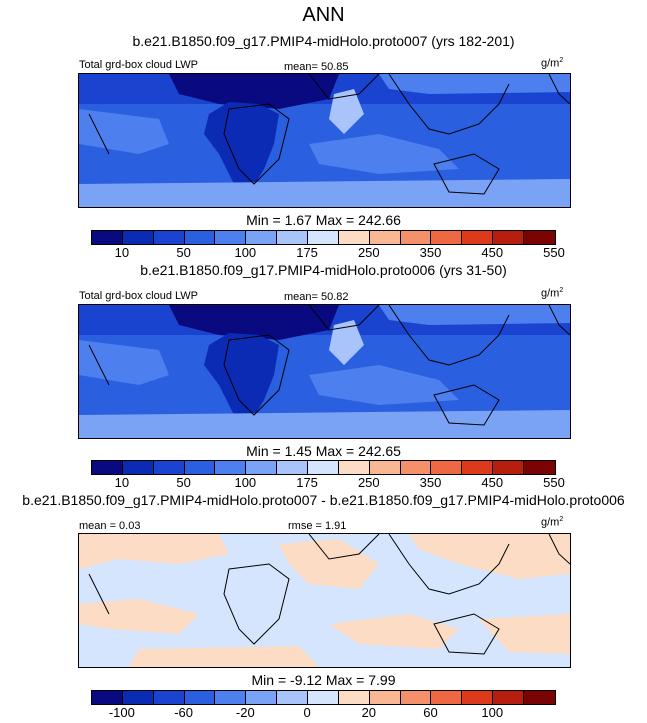 The image size is (647, 723). I want to click on panel2-minmax: Min = 1.45 Max = 242.65, so click(323, 451).